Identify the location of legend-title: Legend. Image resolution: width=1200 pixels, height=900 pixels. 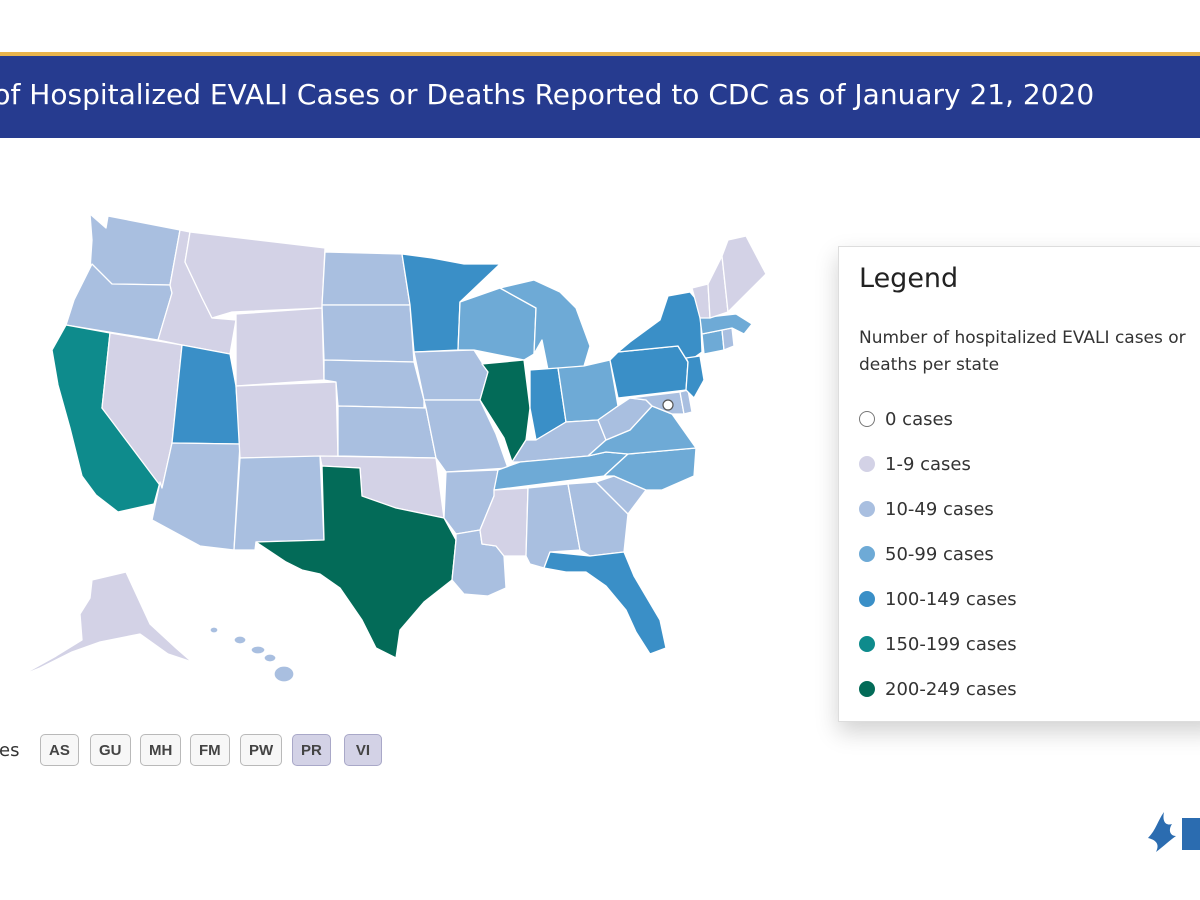
(909, 278).